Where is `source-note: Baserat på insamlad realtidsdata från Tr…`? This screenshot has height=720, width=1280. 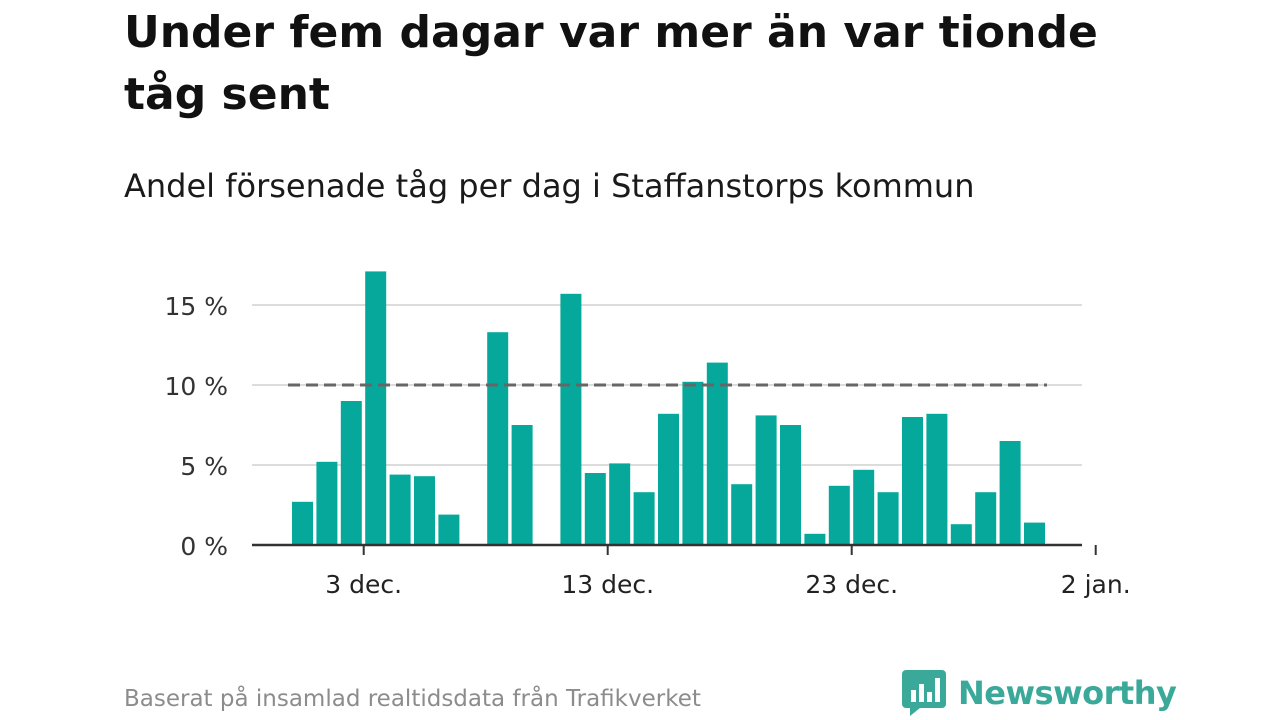
source-note: Baserat på insamlad realtidsdata från Tr… is located at coordinates (412, 699).